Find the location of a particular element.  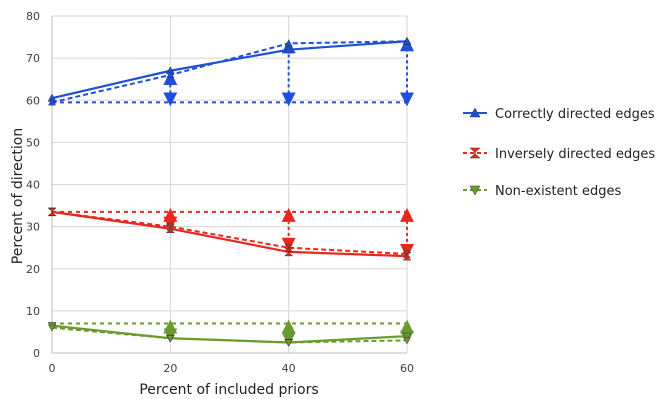

x-tick-label: 40 is located at coordinates (289, 368).